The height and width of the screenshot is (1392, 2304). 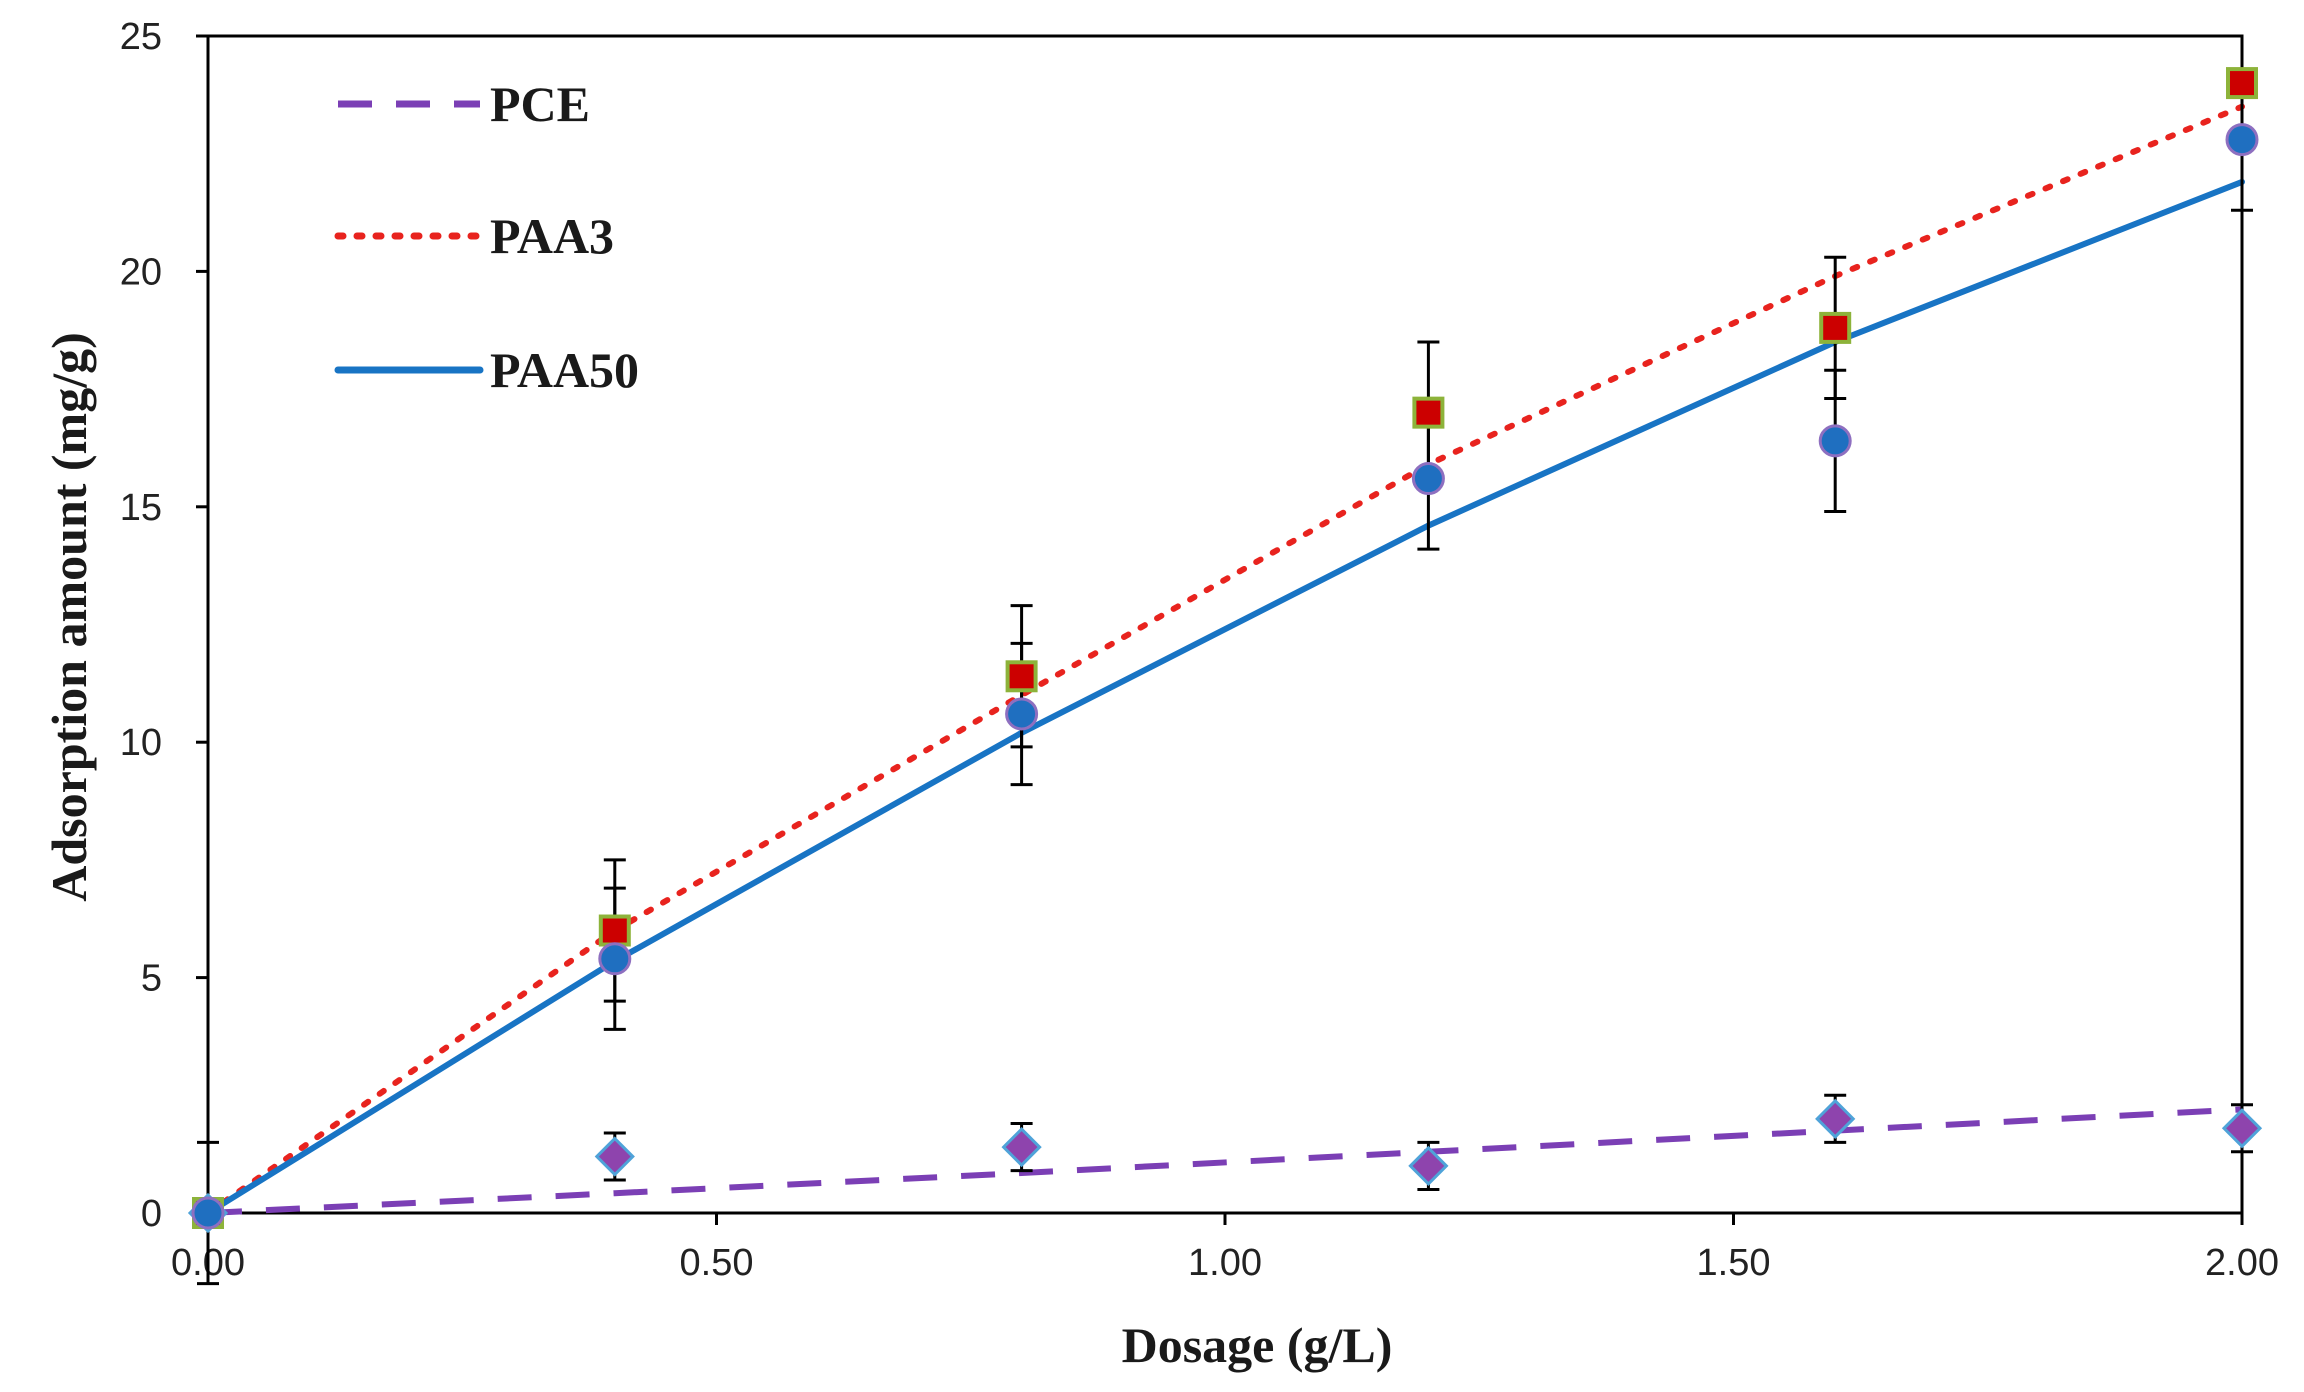 I want to click on y-tick-label: 20, so click(x=141, y=272).